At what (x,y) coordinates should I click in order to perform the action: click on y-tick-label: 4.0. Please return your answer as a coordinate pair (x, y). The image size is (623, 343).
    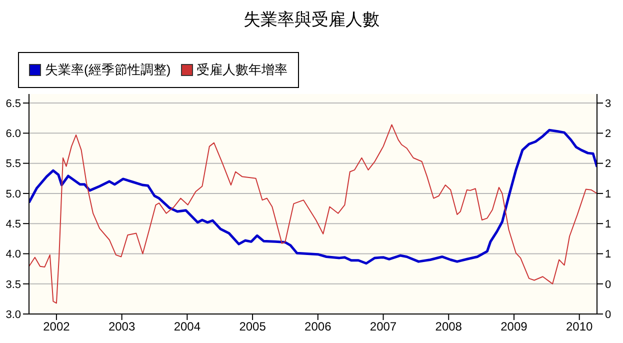
    Looking at the image, I should click on (13, 254).